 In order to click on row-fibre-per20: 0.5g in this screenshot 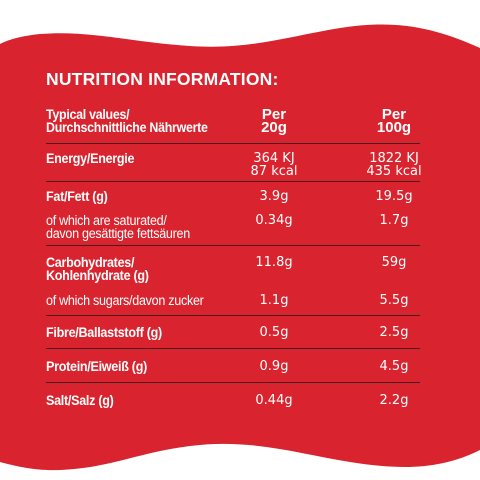, I will do `click(274, 332)`.